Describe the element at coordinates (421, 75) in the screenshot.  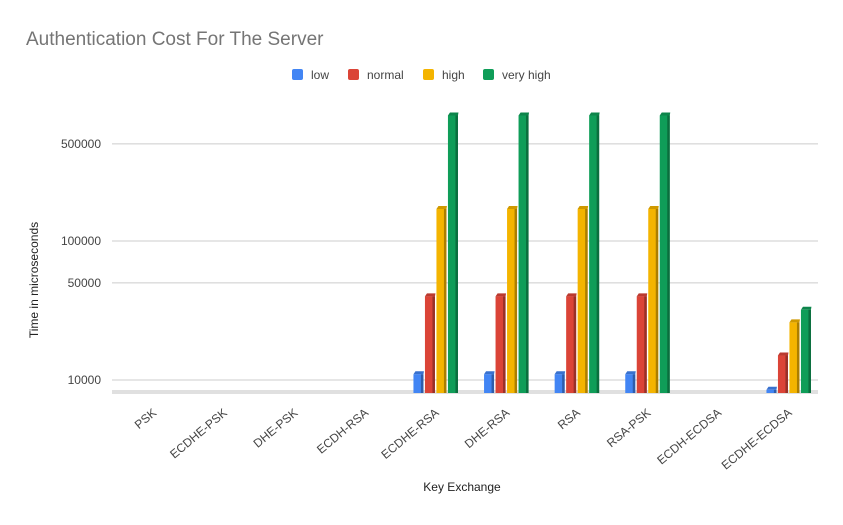
I see `legend: low normal high very high` at that location.